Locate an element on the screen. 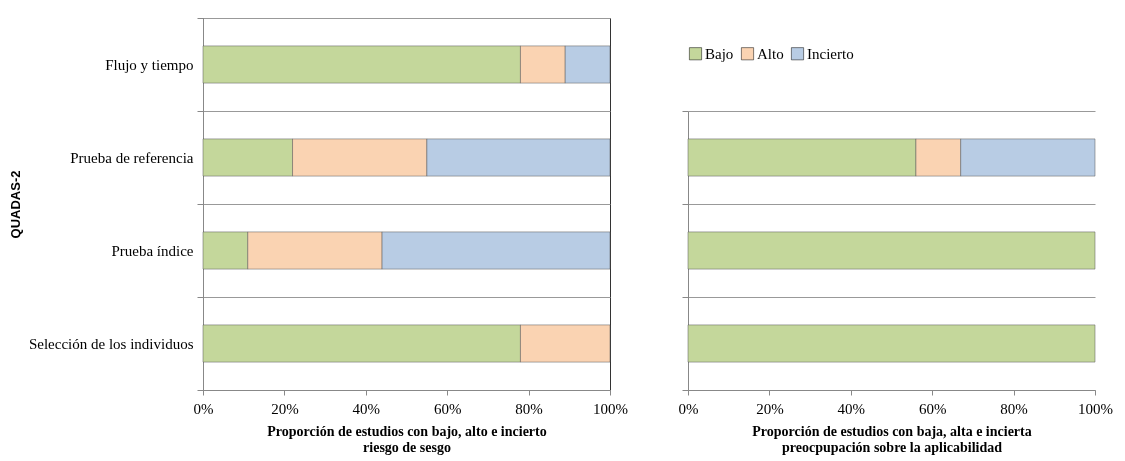  y-tick-label: Prueba de referencia is located at coordinates (132, 158).